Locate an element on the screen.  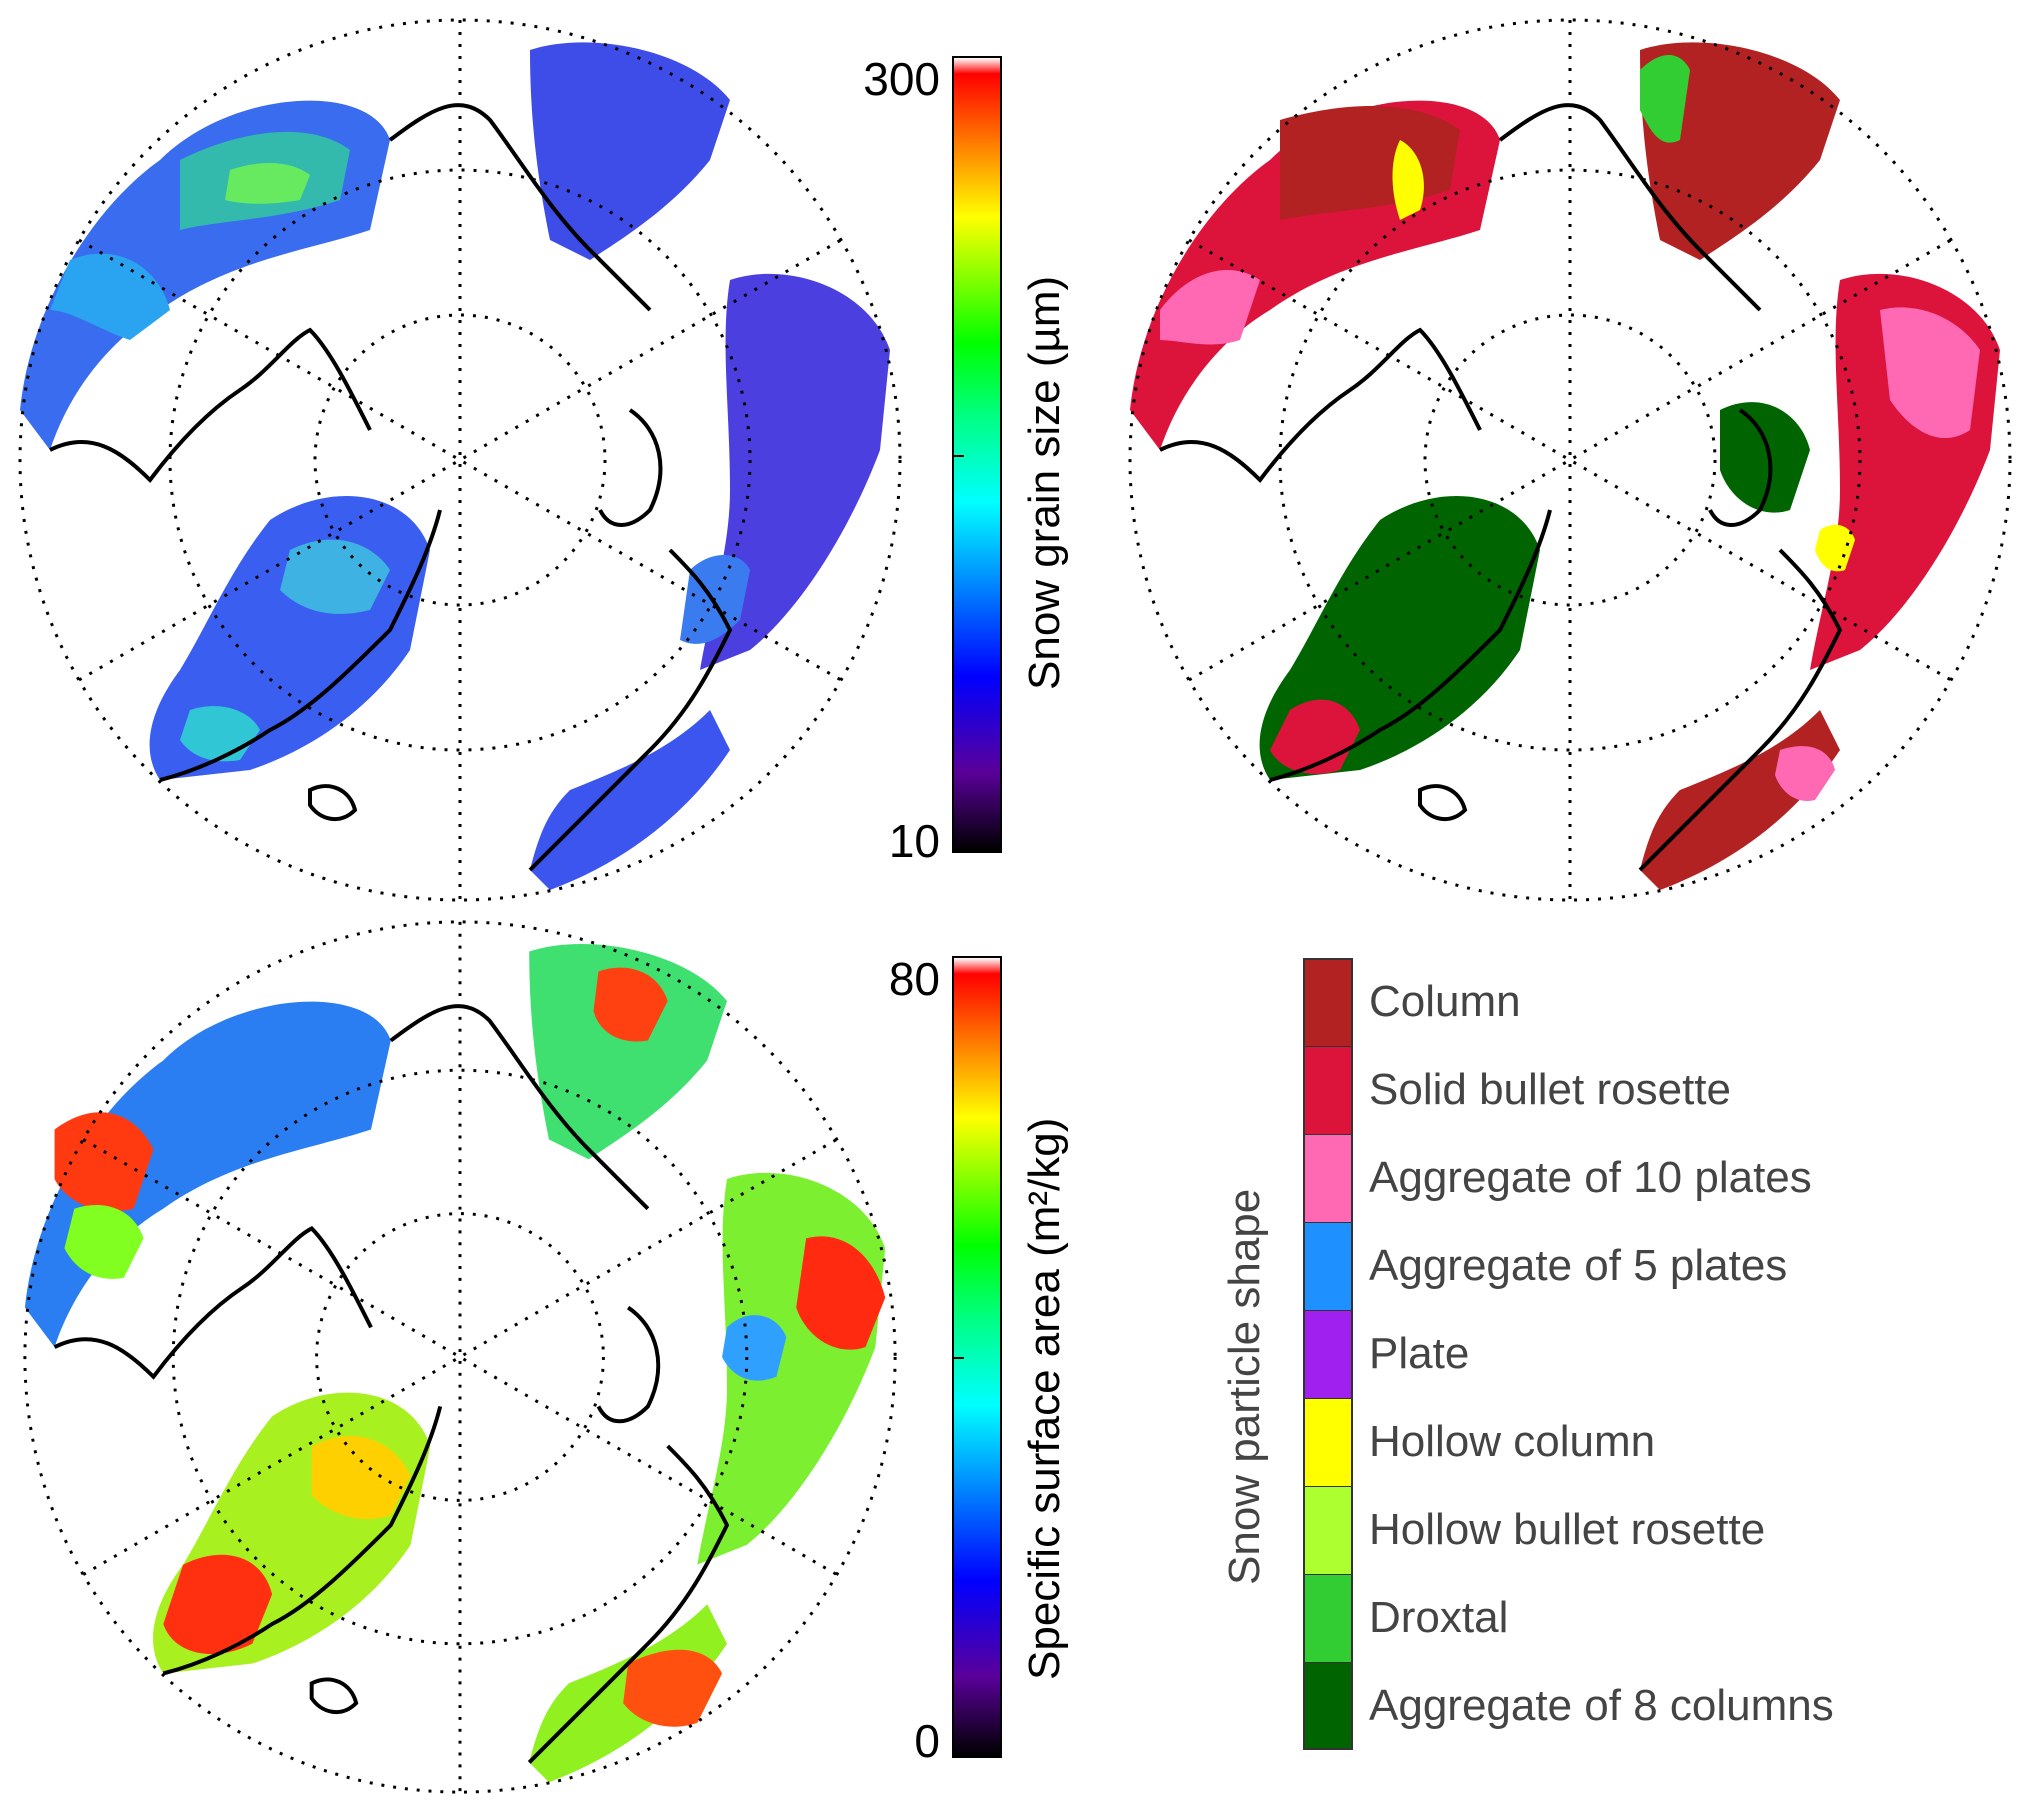
legend-item-label: Plate is located at coordinates (1419, 1353).